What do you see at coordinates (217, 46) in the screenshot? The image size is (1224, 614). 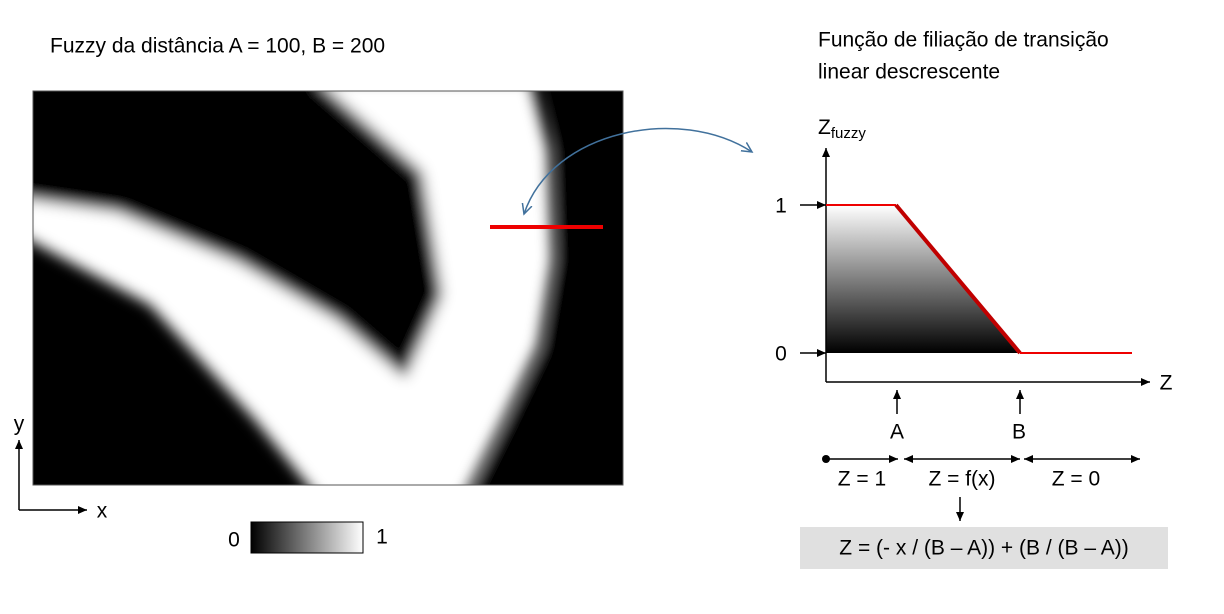 I see `left-title: Fuzzy da distância A = 100, B = 200` at bounding box center [217, 46].